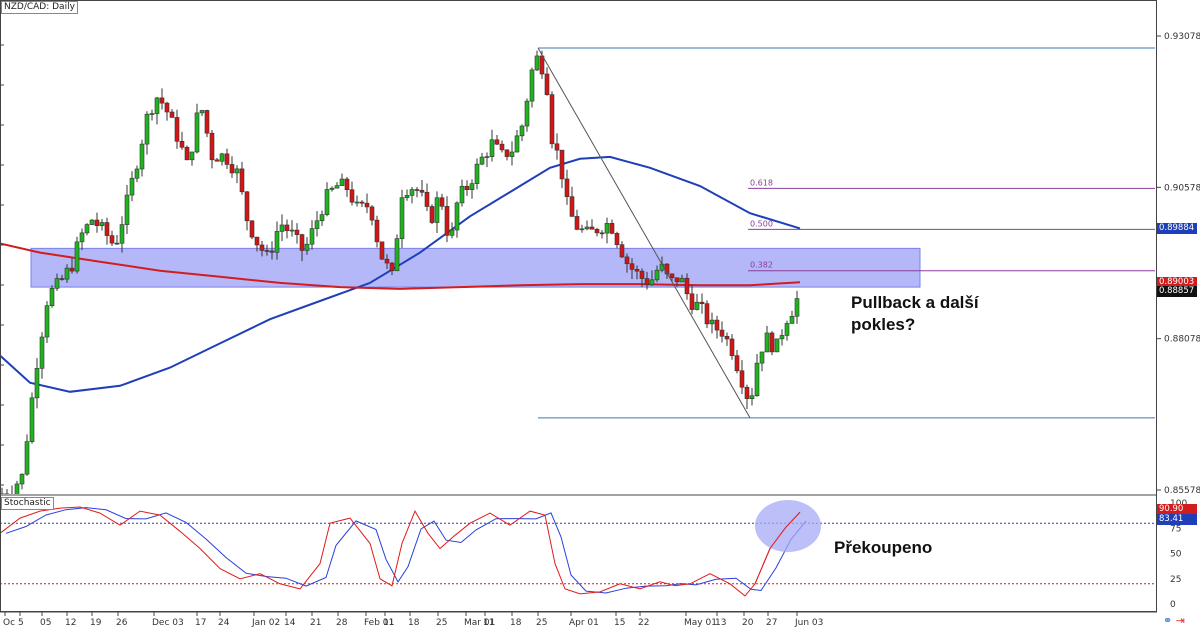 The image size is (1200, 628). Describe the element at coordinates (96, 623) in the screenshot. I see `x-tick-label: 19` at that location.